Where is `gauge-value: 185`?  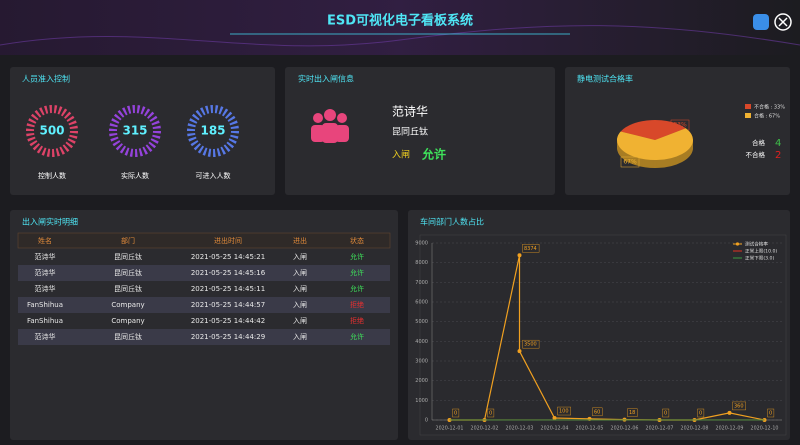
gauge-value: 185 is located at coordinates (212, 131).